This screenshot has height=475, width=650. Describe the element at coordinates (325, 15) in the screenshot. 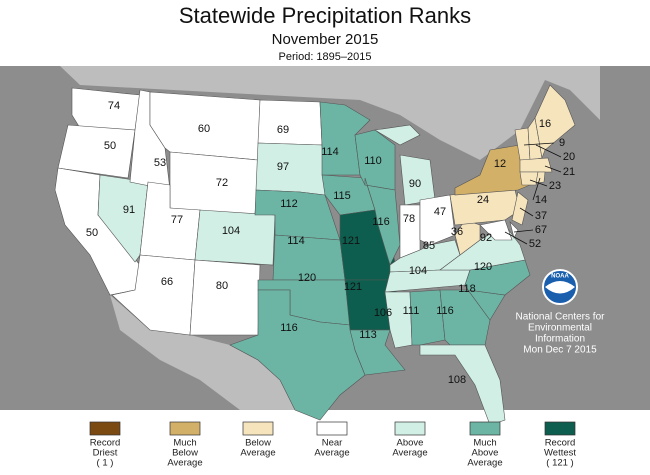

I see `title: Statewide Precipitation Ranks` at that location.